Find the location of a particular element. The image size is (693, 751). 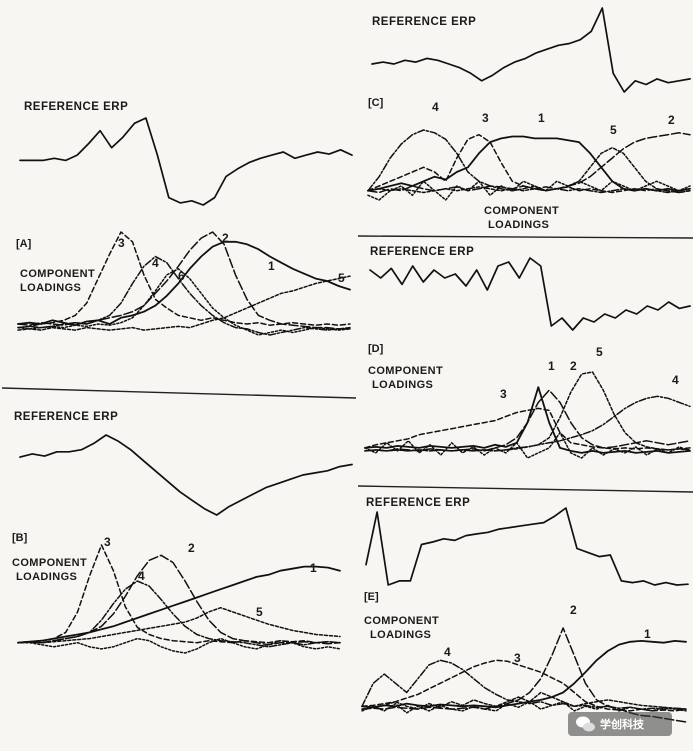

panel-d-component-1-line is located at coordinates (527, 420).